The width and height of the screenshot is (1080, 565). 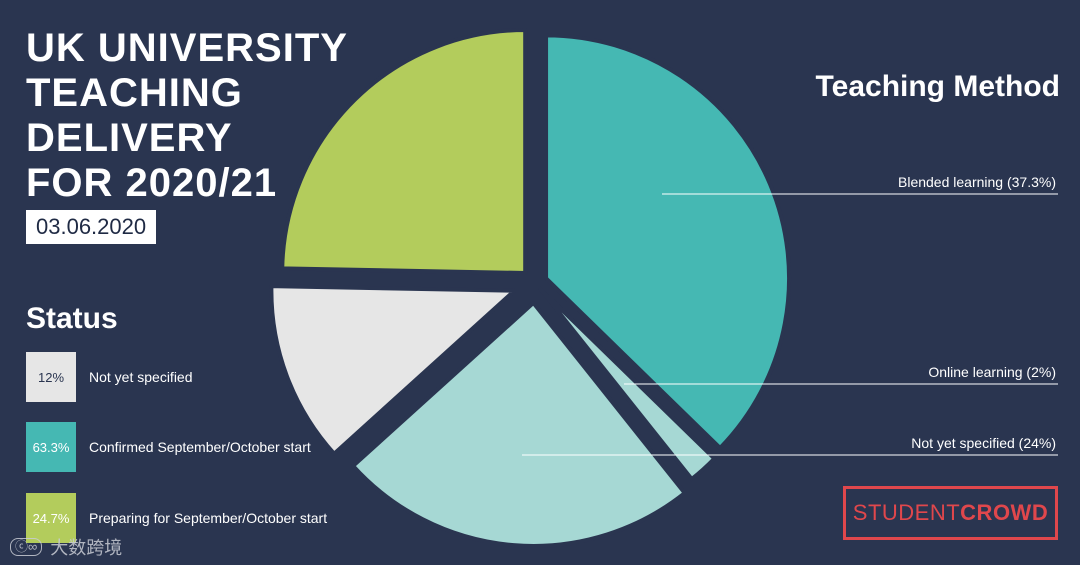 What do you see at coordinates (91, 227) in the screenshot?
I see `date-badge: 03.06.2020` at bounding box center [91, 227].